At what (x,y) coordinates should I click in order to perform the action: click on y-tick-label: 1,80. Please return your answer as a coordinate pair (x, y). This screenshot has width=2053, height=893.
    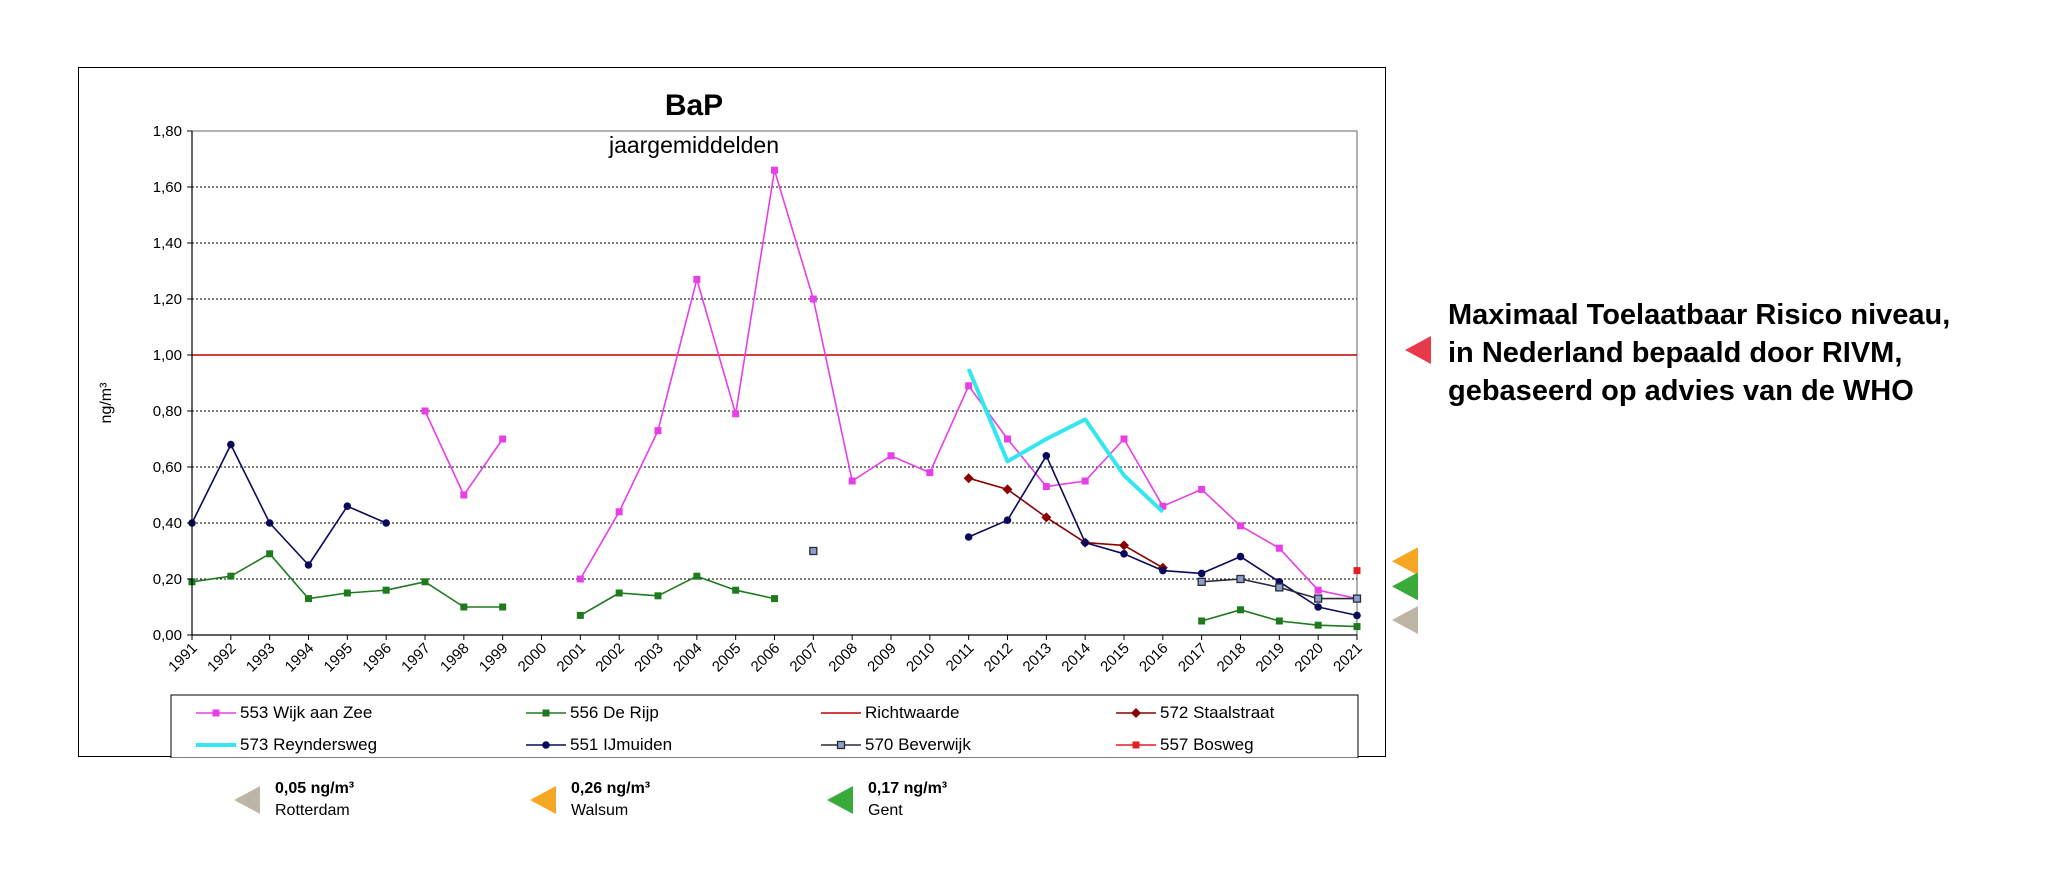
    Looking at the image, I should click on (167, 131).